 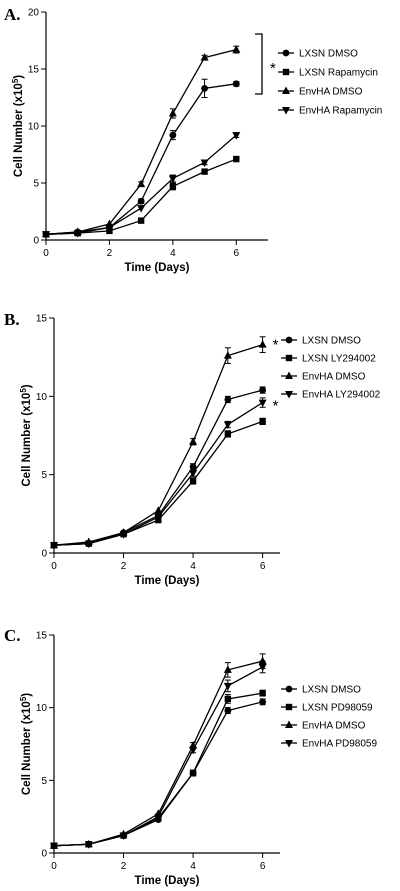 I want to click on panel-label: B., so click(x=12, y=319).